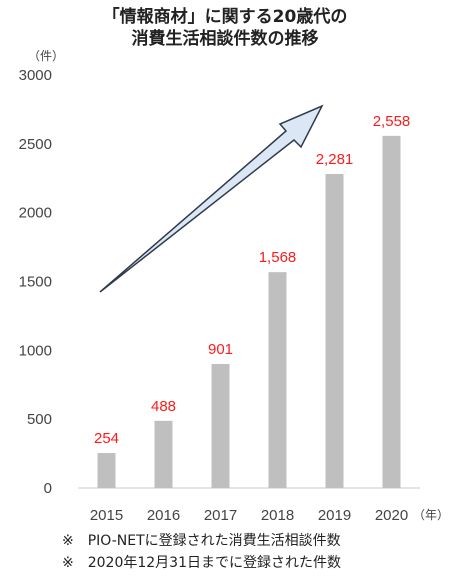  I want to click on data-label-2019: 2,281, so click(335, 159).